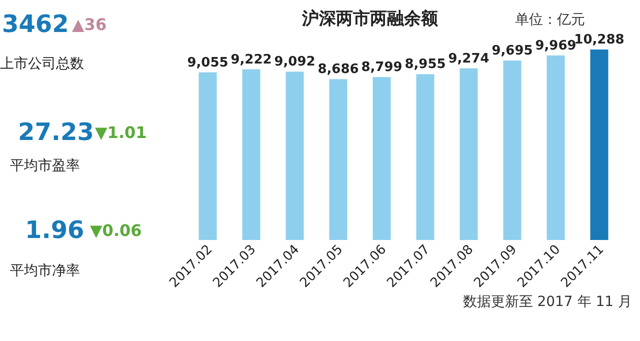 This screenshot has height=341, width=640. I want to click on text: 27.23, so click(56, 132).